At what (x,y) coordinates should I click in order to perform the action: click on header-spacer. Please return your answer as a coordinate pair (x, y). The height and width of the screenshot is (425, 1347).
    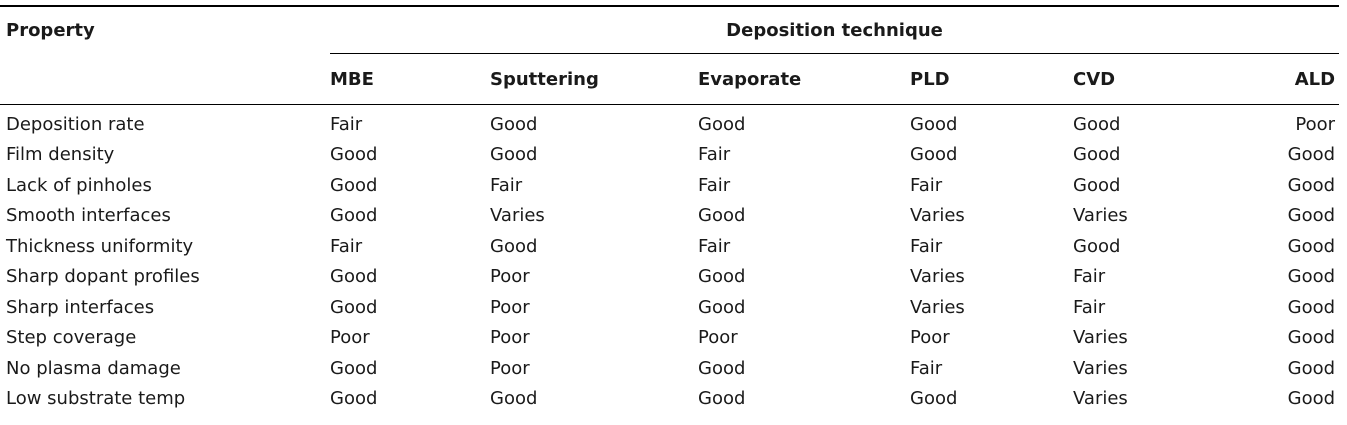
    Looking at the image, I should click on (165, 79).